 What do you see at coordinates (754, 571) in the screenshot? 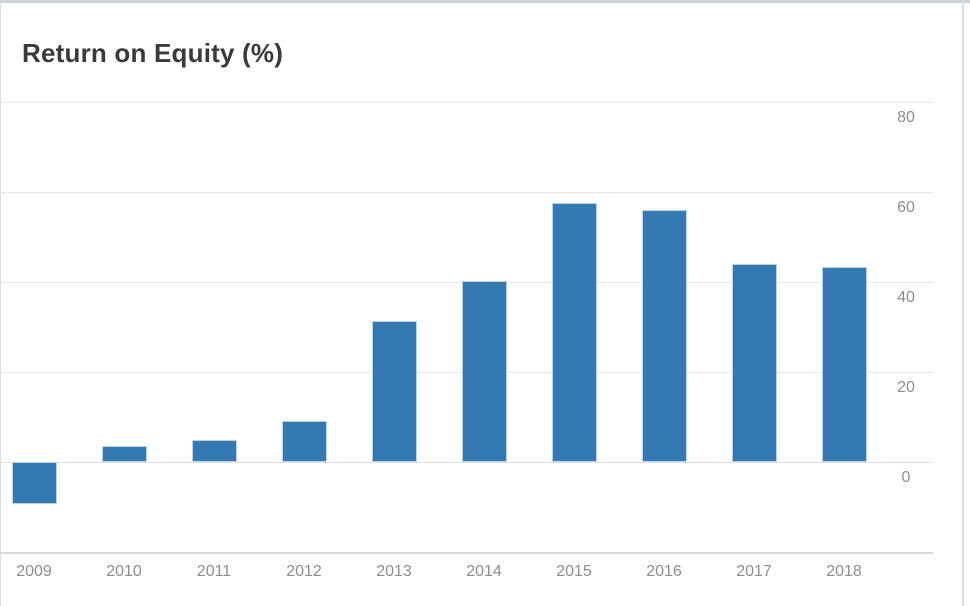
I see `x-axis-label-2017: 2017` at bounding box center [754, 571].